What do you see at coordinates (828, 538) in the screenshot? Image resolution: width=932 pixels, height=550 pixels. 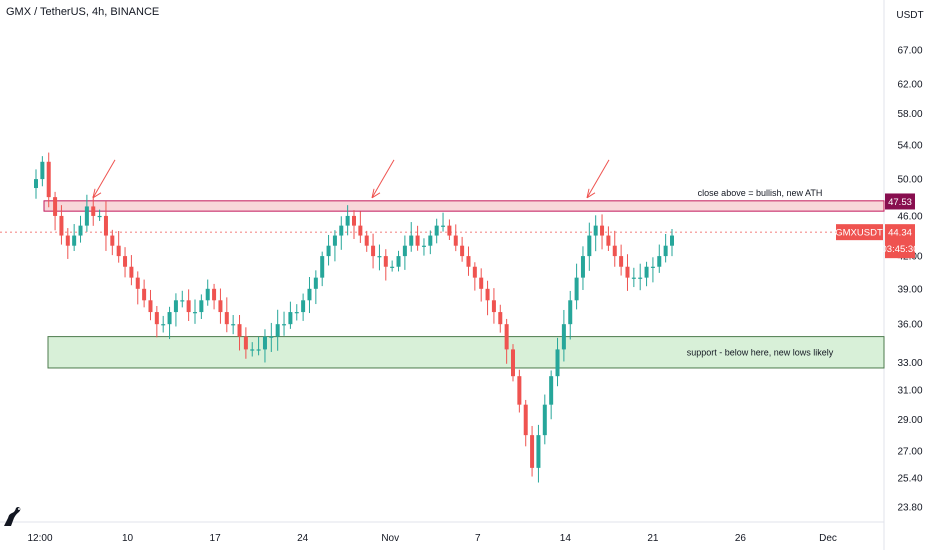 I see `x-tick-label: Dec` at bounding box center [828, 538].